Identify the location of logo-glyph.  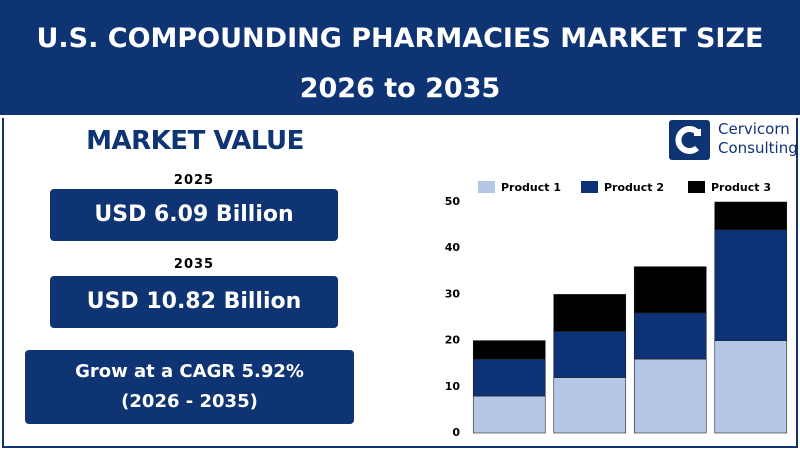
(688, 140).